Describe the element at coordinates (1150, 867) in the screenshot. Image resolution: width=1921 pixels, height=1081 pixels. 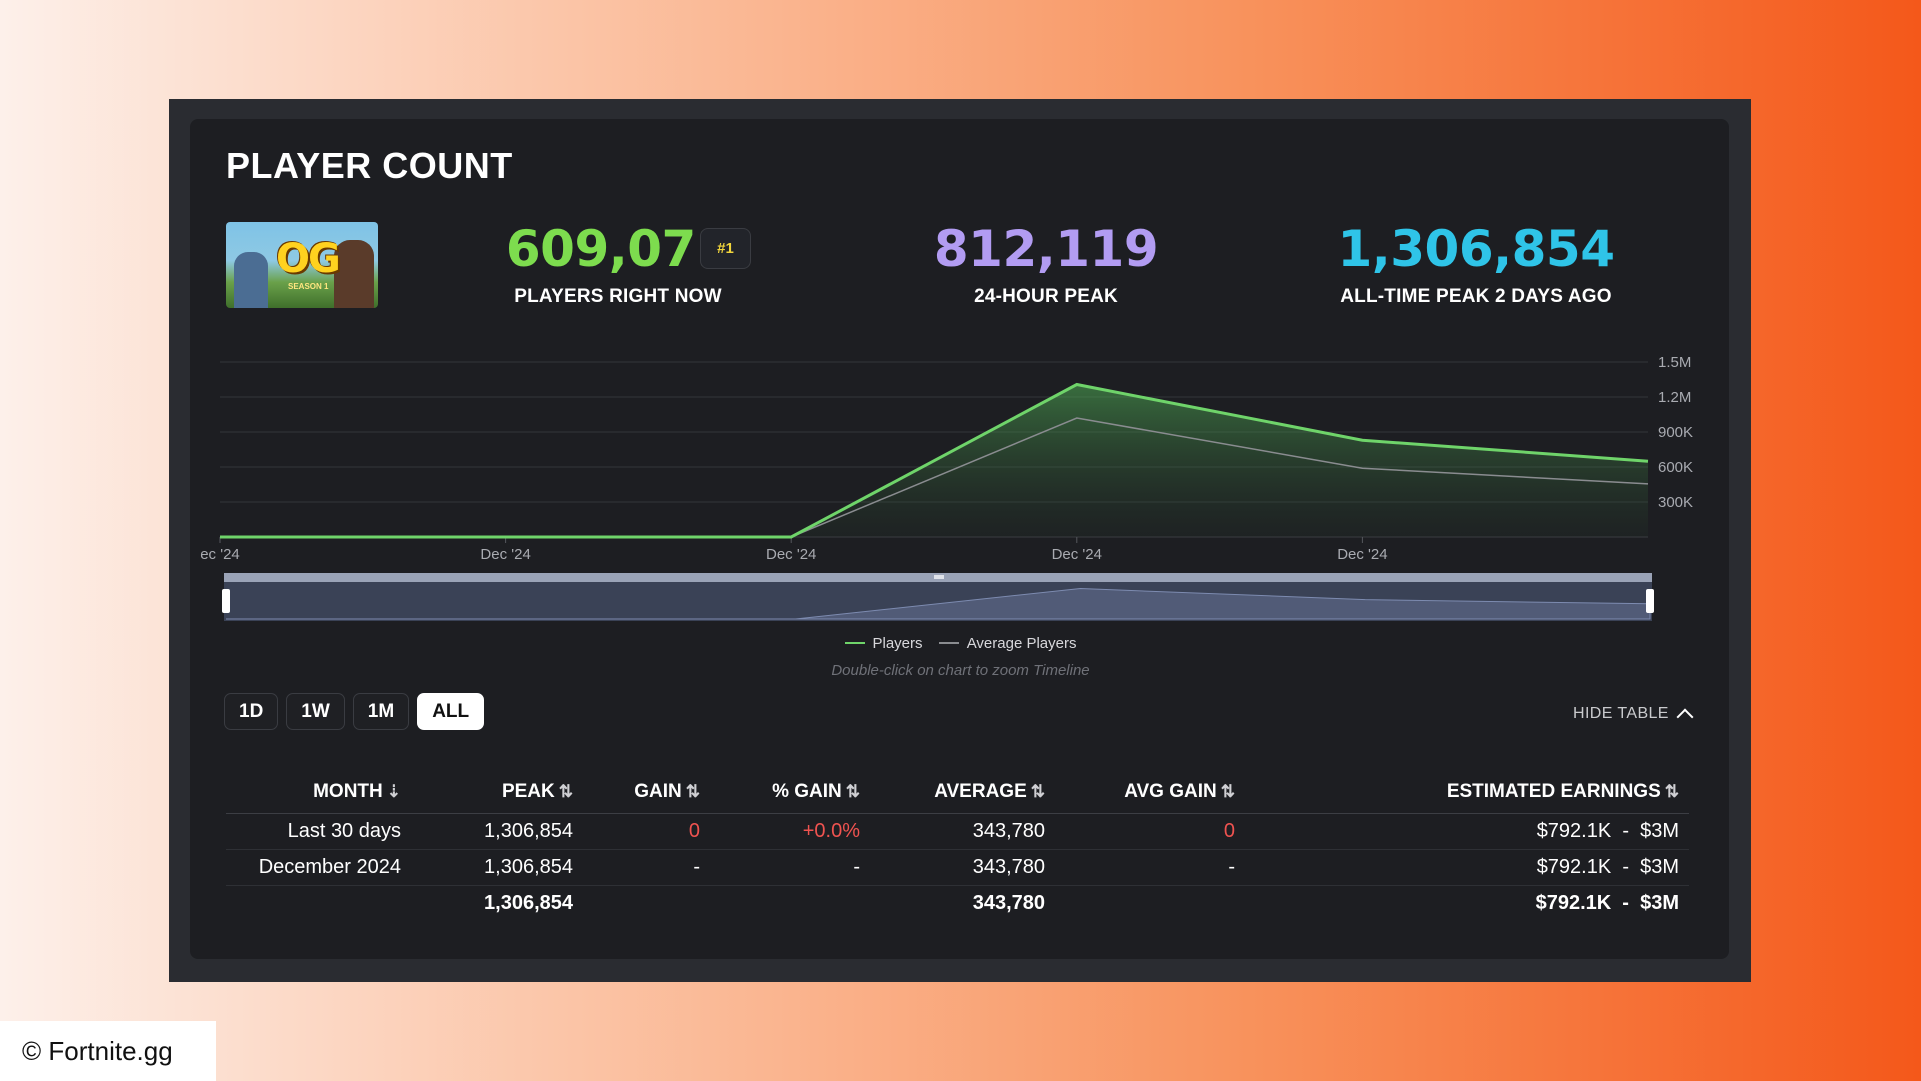
I see `cell-avg-gain: -` at that location.